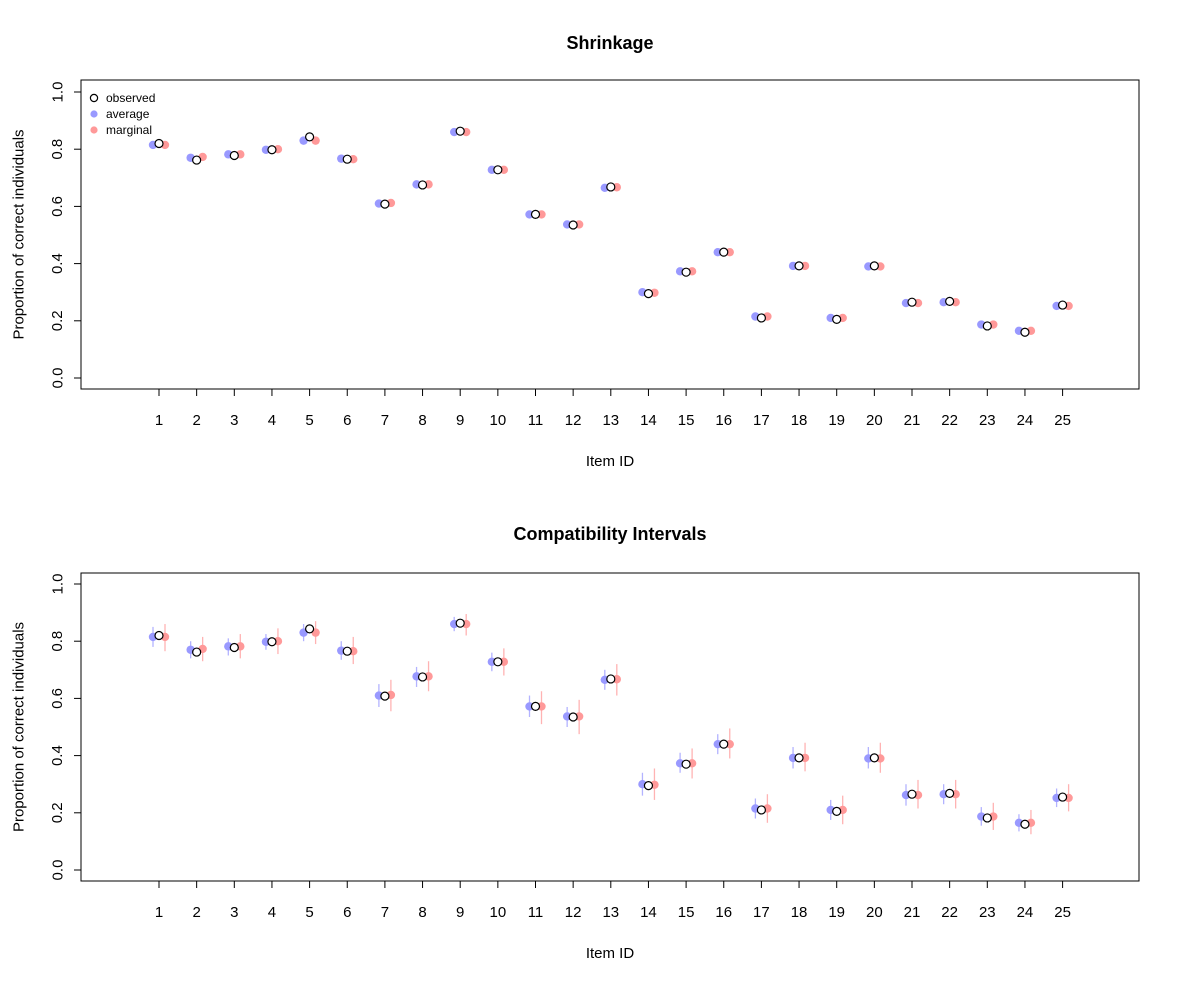 The image size is (1181, 984). What do you see at coordinates (609, 43) in the screenshot?
I see `chart-title: Shrinkage` at bounding box center [609, 43].